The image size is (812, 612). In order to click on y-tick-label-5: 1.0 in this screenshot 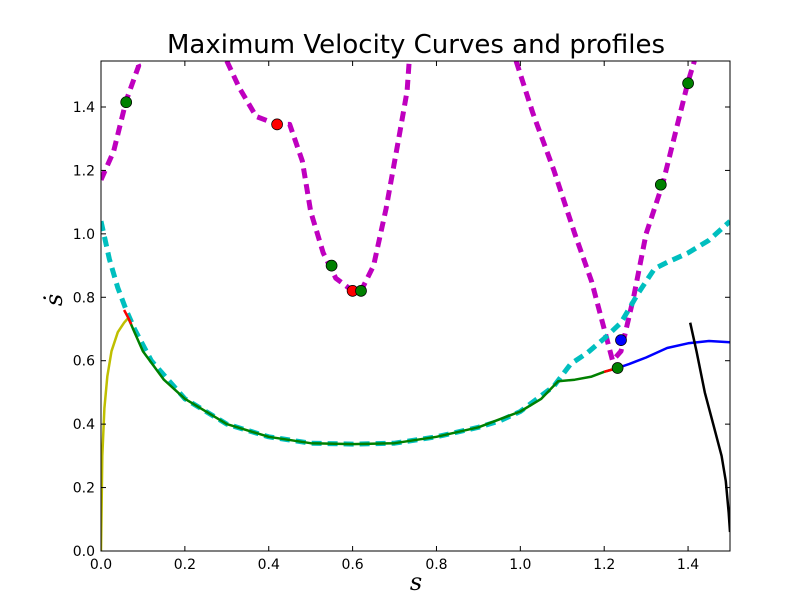, I will do `click(84, 235)`.